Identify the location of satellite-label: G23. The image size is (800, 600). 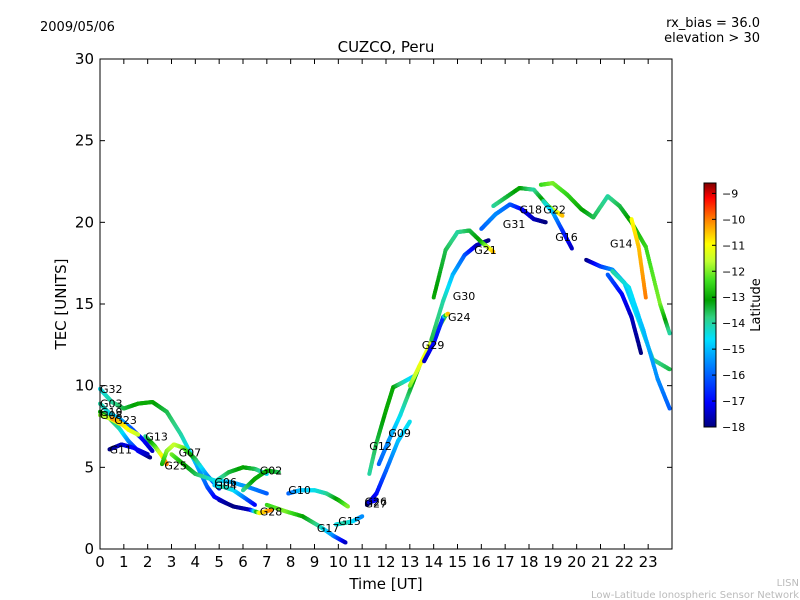
(125, 420).